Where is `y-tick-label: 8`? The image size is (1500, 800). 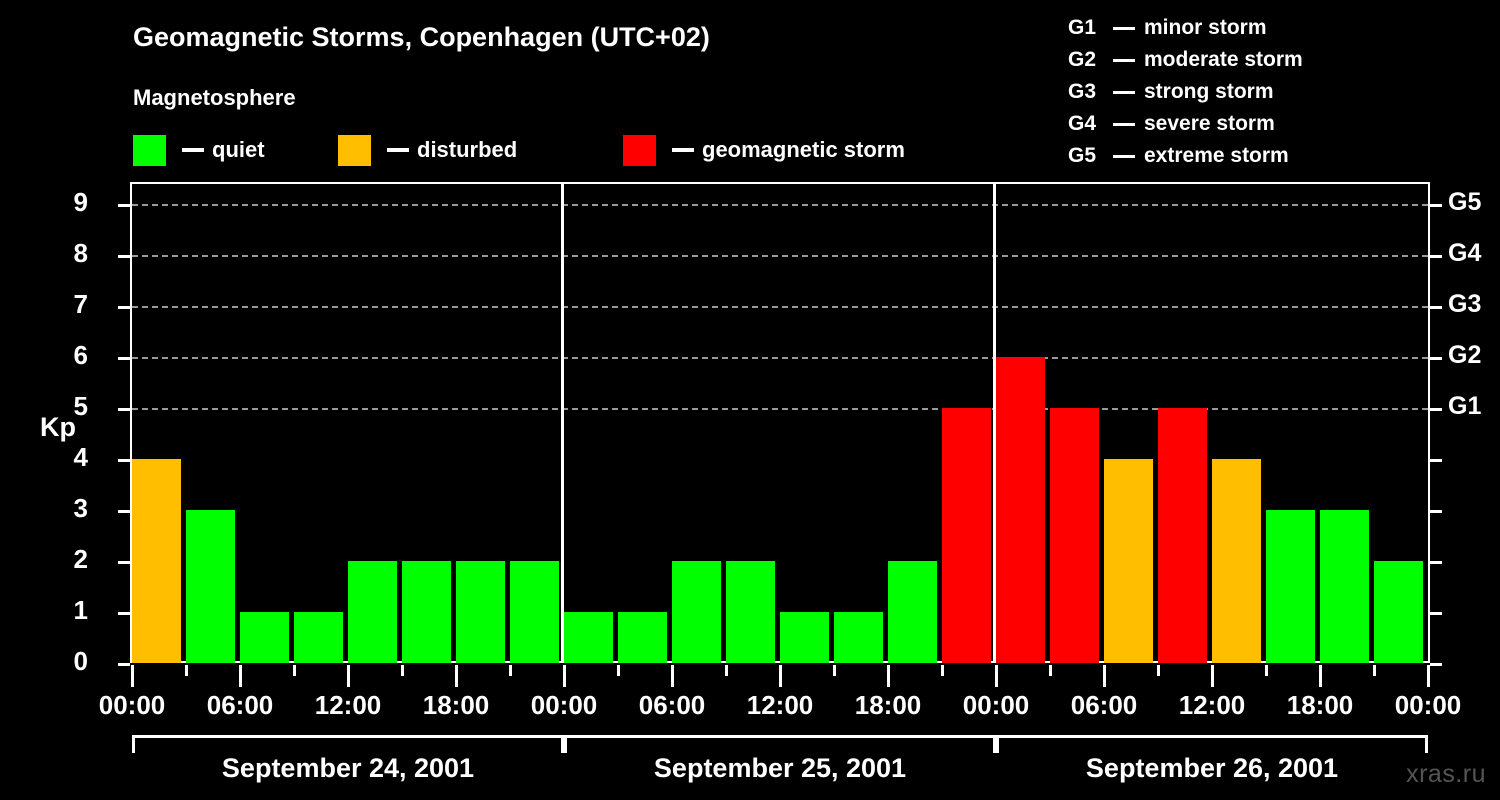 y-tick-label: 8 is located at coordinates (80, 253).